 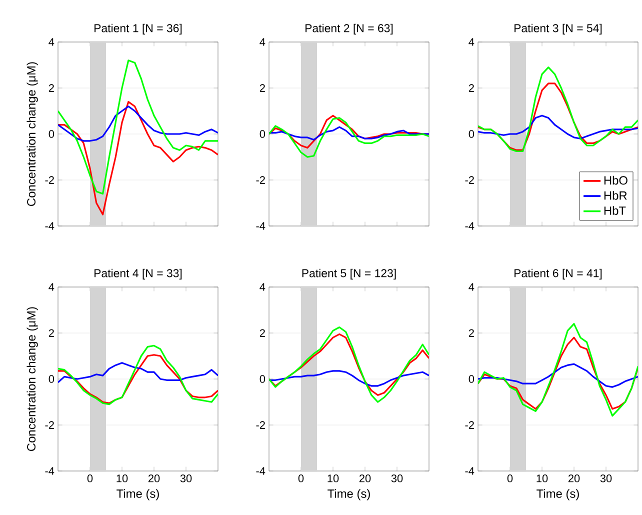 I want to click on legend-label: HbO, so click(x=616, y=180).